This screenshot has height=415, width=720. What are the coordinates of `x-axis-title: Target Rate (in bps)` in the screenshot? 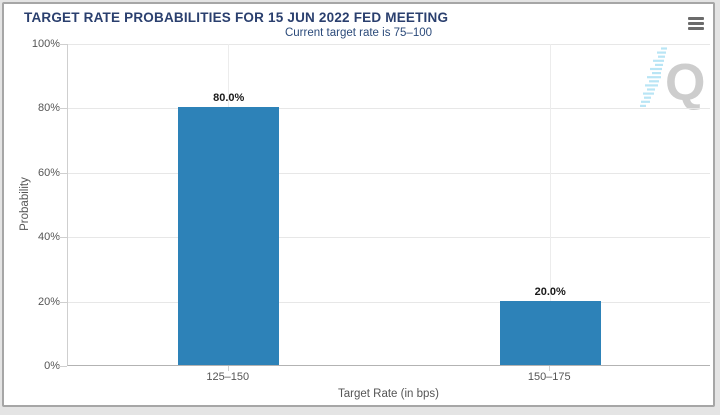 It's located at (388, 394).